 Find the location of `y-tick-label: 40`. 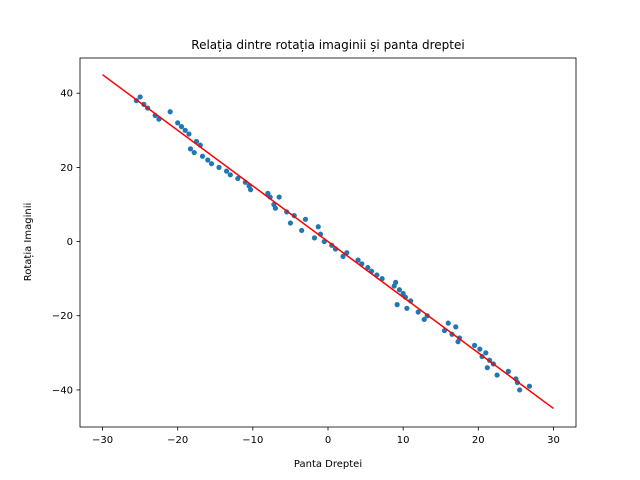

y-tick-label: 40 is located at coordinates (66, 94).